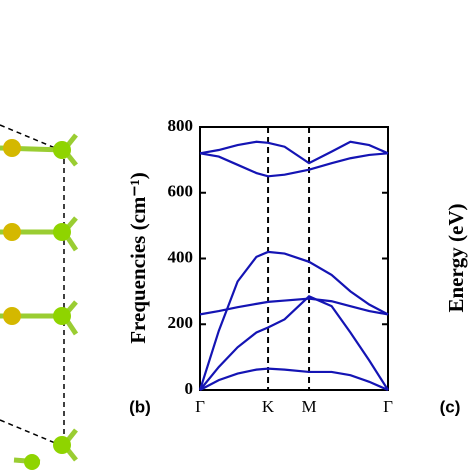  What do you see at coordinates (181, 191) in the screenshot?
I see `y-tick-label: 600` at bounding box center [181, 191].